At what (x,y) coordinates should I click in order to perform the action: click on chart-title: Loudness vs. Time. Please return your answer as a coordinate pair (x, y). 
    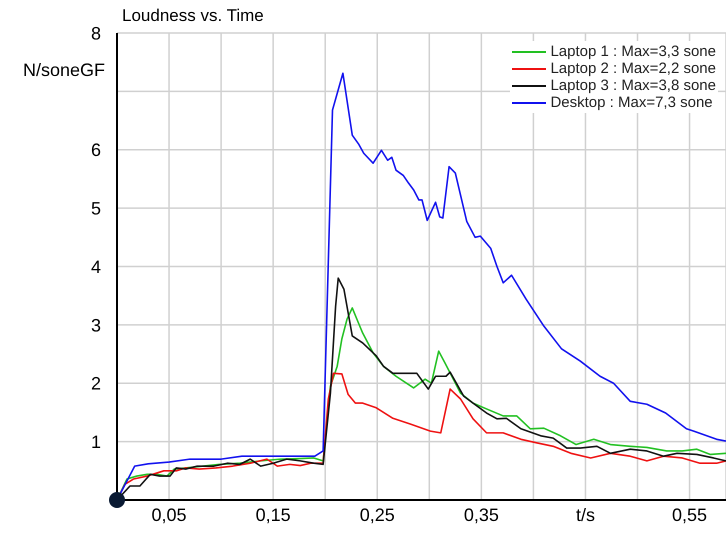
    Looking at the image, I should click on (193, 16).